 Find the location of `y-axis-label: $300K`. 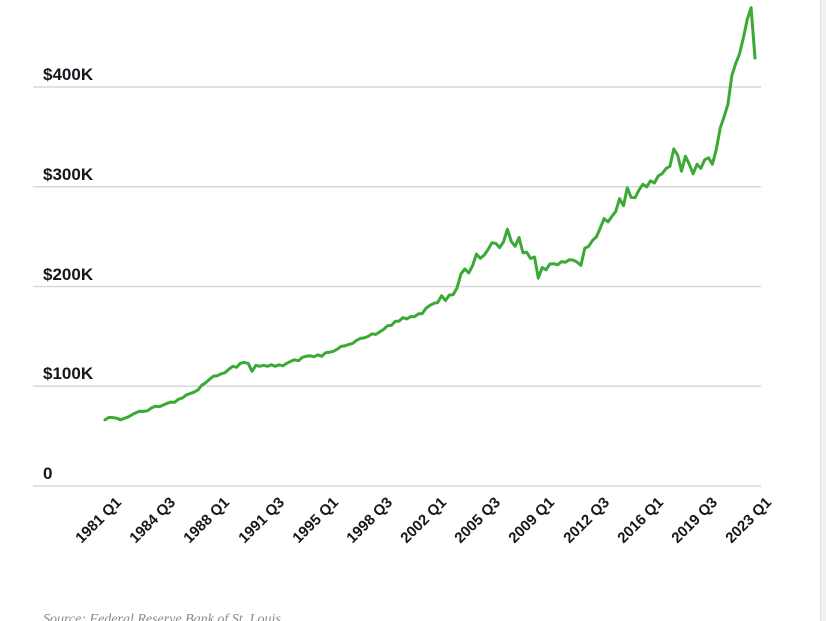

y-axis-label: $300K is located at coordinates (68, 174).